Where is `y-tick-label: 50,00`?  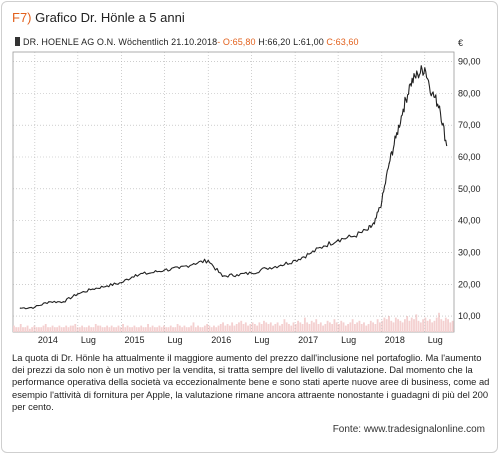
y-tick-label: 50,00 is located at coordinates (469, 189).